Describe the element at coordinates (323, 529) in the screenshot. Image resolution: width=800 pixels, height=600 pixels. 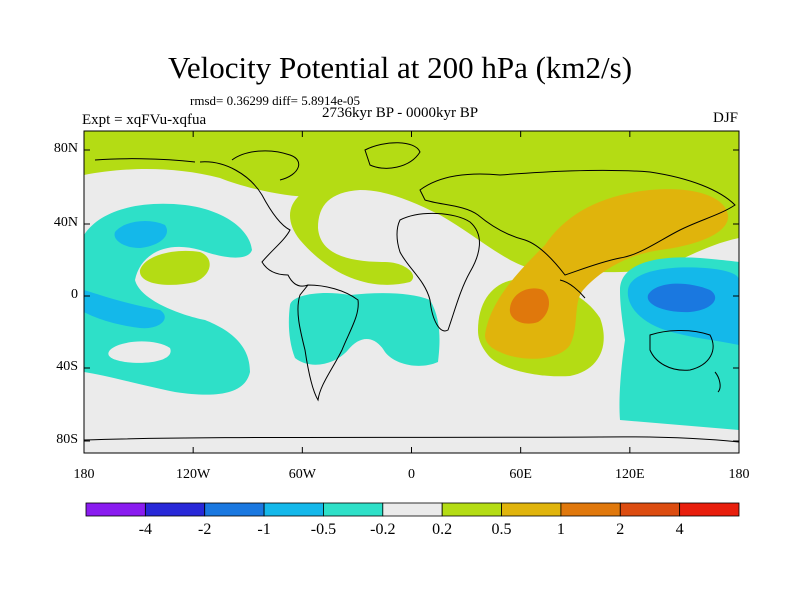
I see `colorbar-label: -0.5` at that location.